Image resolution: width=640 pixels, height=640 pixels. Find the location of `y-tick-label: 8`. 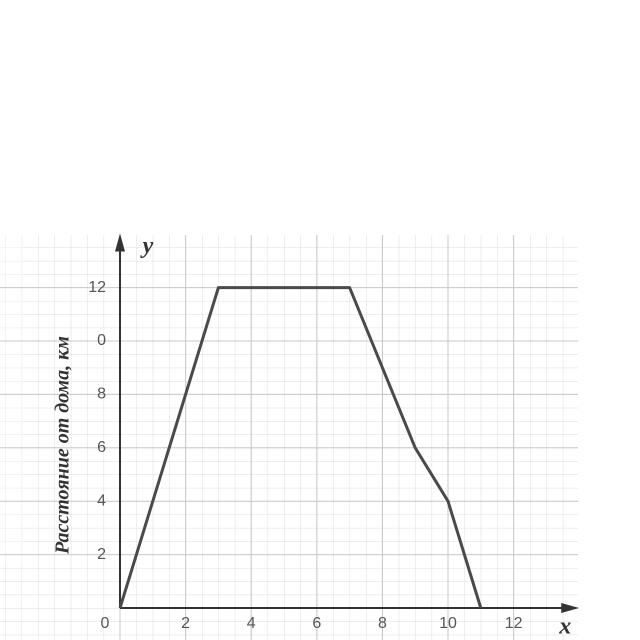

y-tick-label: 8 is located at coordinates (101, 394).